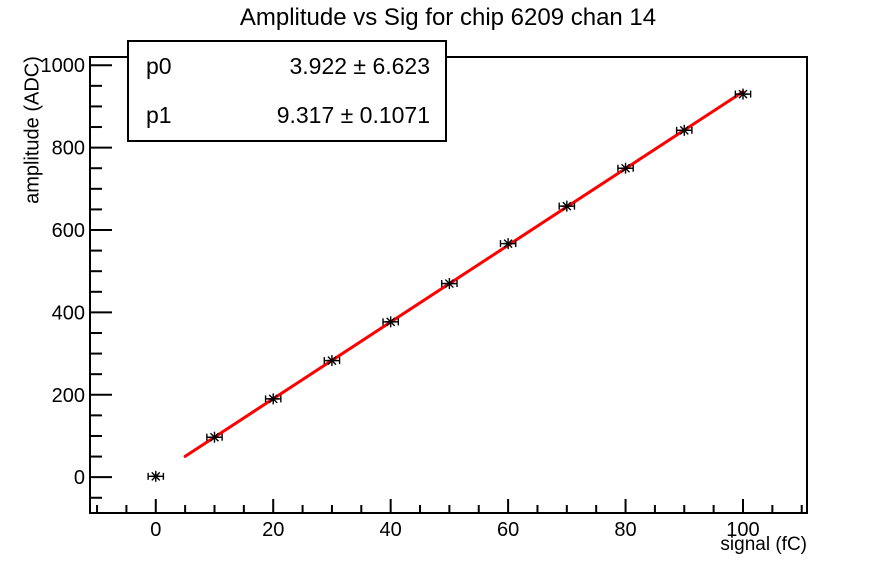 The height and width of the screenshot is (572, 896). Describe the element at coordinates (159, 115) in the screenshot. I see `stats-p1-label: p1` at that location.